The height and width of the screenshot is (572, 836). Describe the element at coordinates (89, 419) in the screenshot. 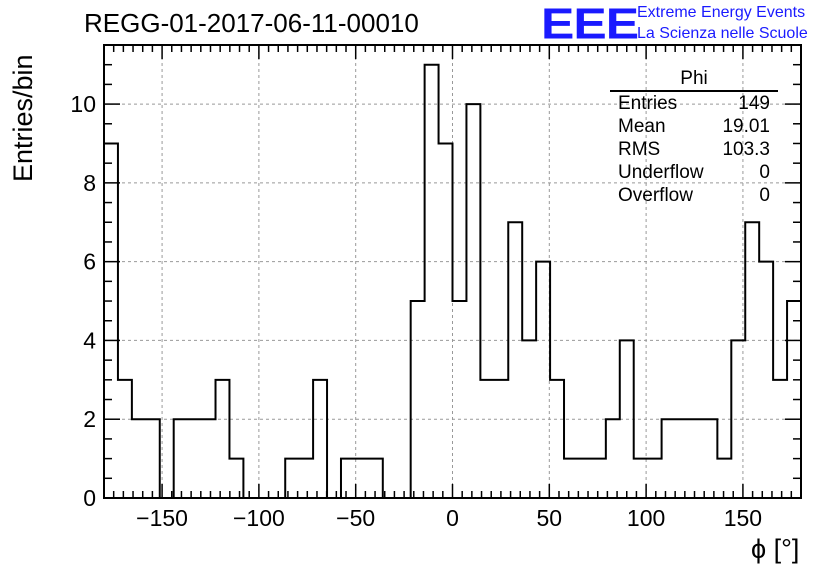

I see `y-tick-label: 2` at that location.